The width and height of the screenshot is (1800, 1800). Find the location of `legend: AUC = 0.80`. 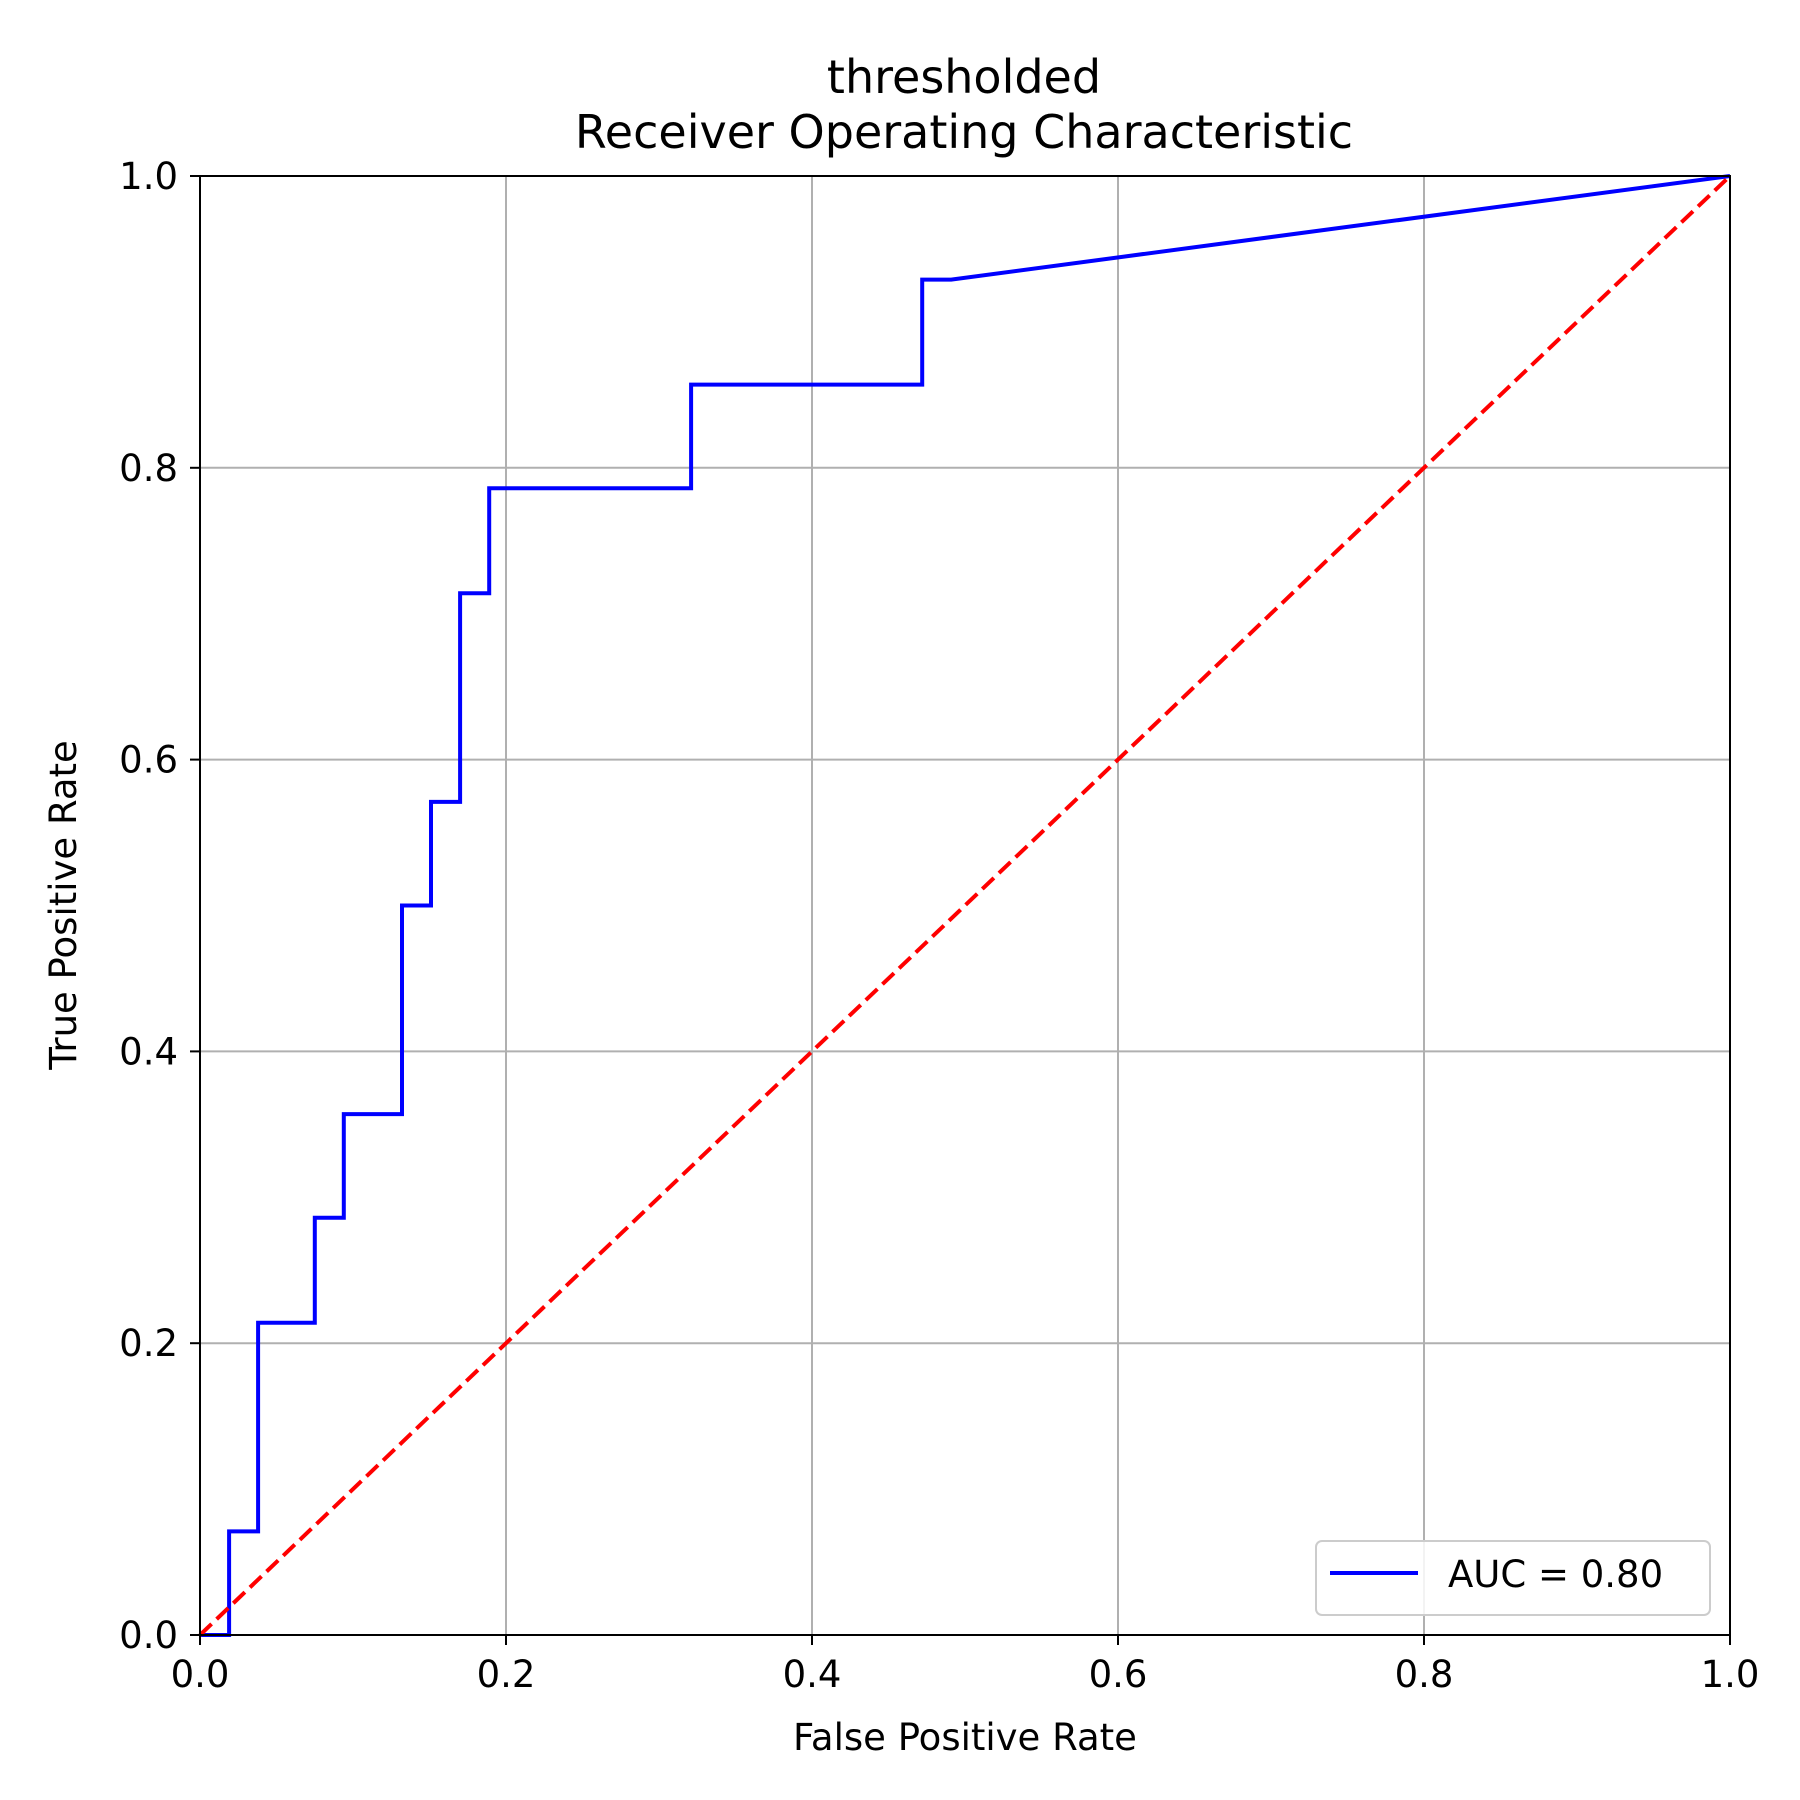

legend: AUC = 0.80 is located at coordinates (1513, 1578).